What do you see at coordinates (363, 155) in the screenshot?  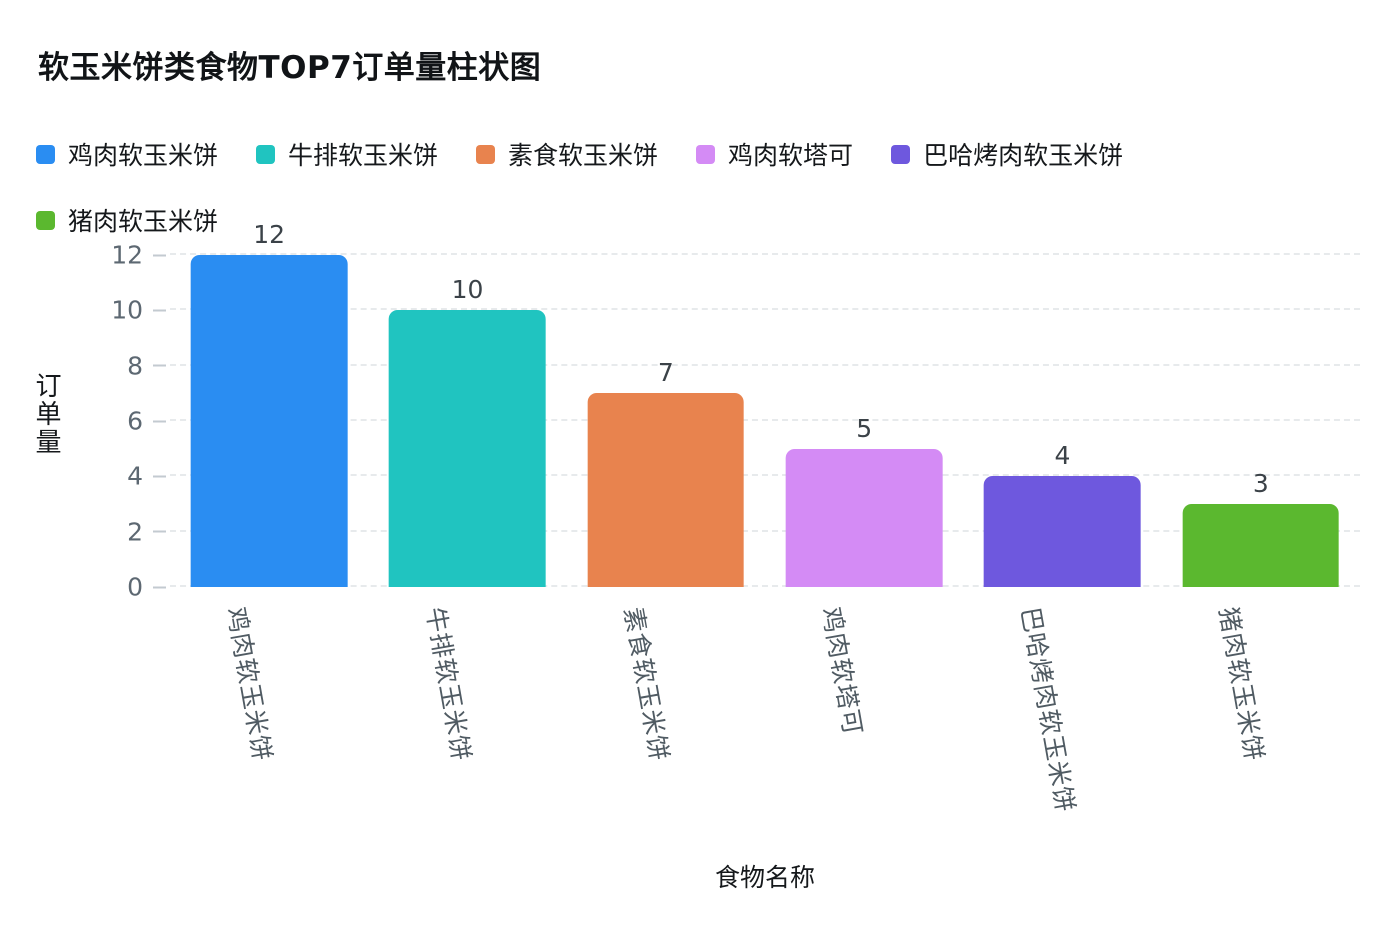 I see `legend-label: 牛排软玉米饼` at bounding box center [363, 155].